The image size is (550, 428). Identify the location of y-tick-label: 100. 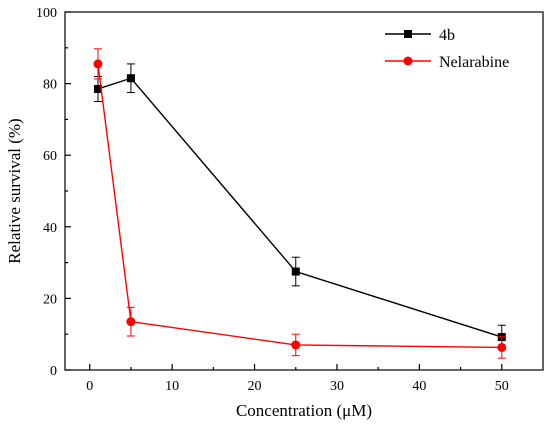
(46, 13).